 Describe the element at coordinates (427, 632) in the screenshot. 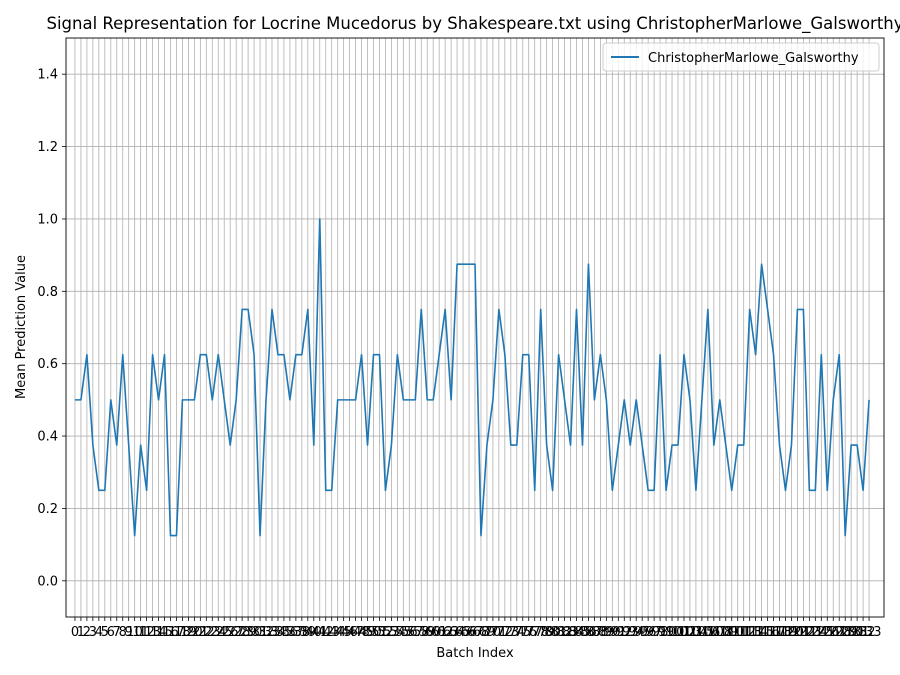

I see `x-tick-label: 59` at that location.